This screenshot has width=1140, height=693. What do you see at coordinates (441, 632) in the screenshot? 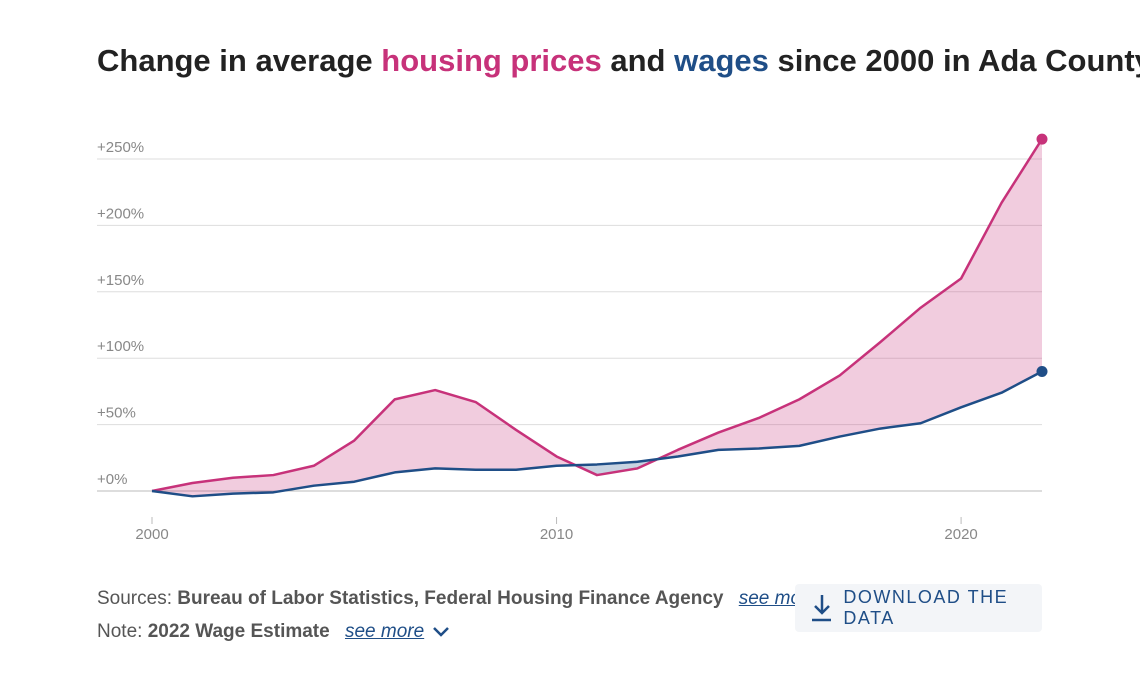
I see `chevron` at bounding box center [441, 632].